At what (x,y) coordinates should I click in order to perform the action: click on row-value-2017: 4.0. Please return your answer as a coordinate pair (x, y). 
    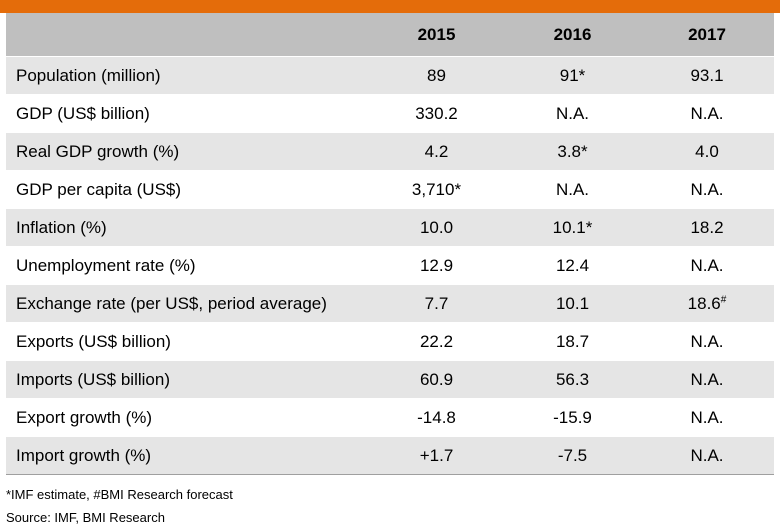
    Looking at the image, I should click on (707, 151).